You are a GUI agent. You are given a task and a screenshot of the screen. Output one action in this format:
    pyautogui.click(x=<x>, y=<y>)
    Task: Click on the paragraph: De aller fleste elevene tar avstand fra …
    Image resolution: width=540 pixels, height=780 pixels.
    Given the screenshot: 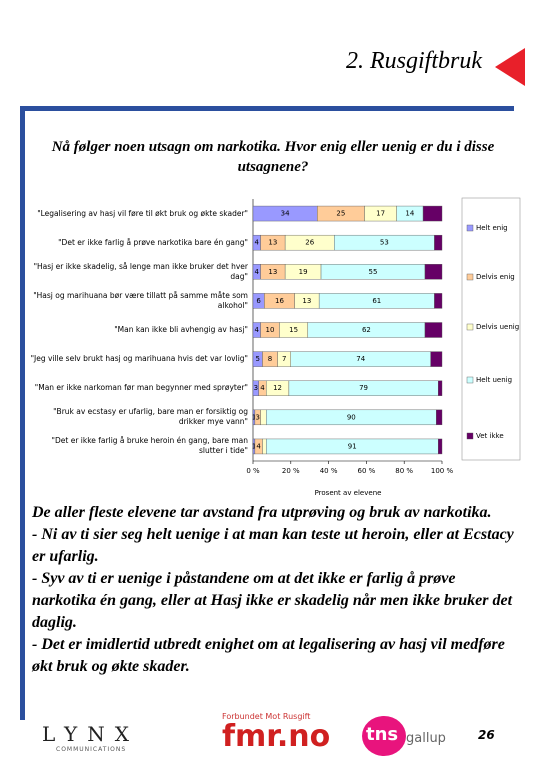 What is the action you would take?
    pyautogui.click(x=262, y=512)
    